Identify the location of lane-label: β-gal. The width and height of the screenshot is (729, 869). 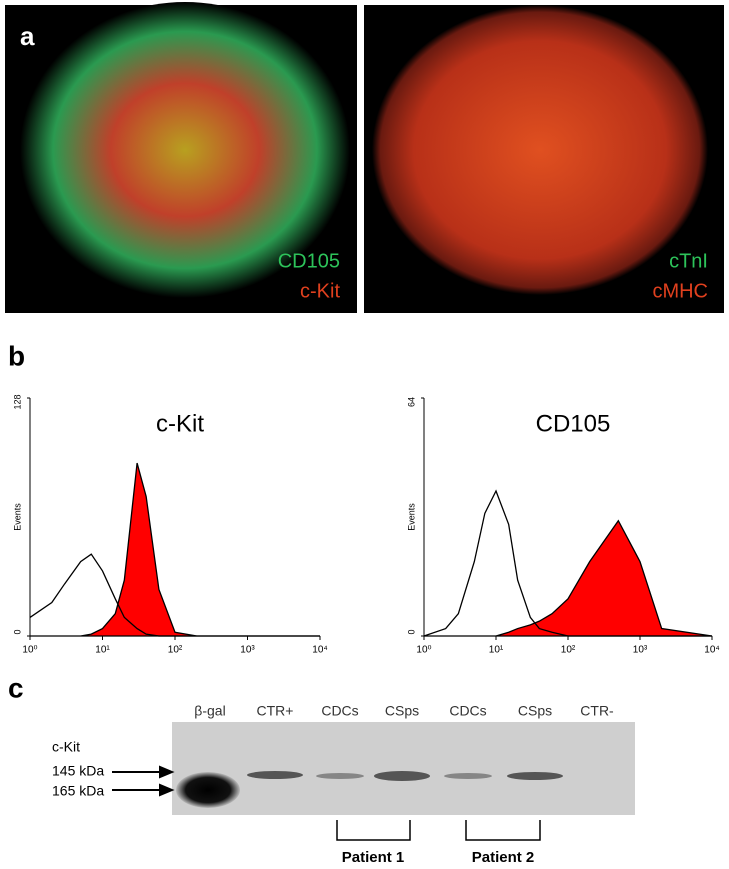
(209, 711).